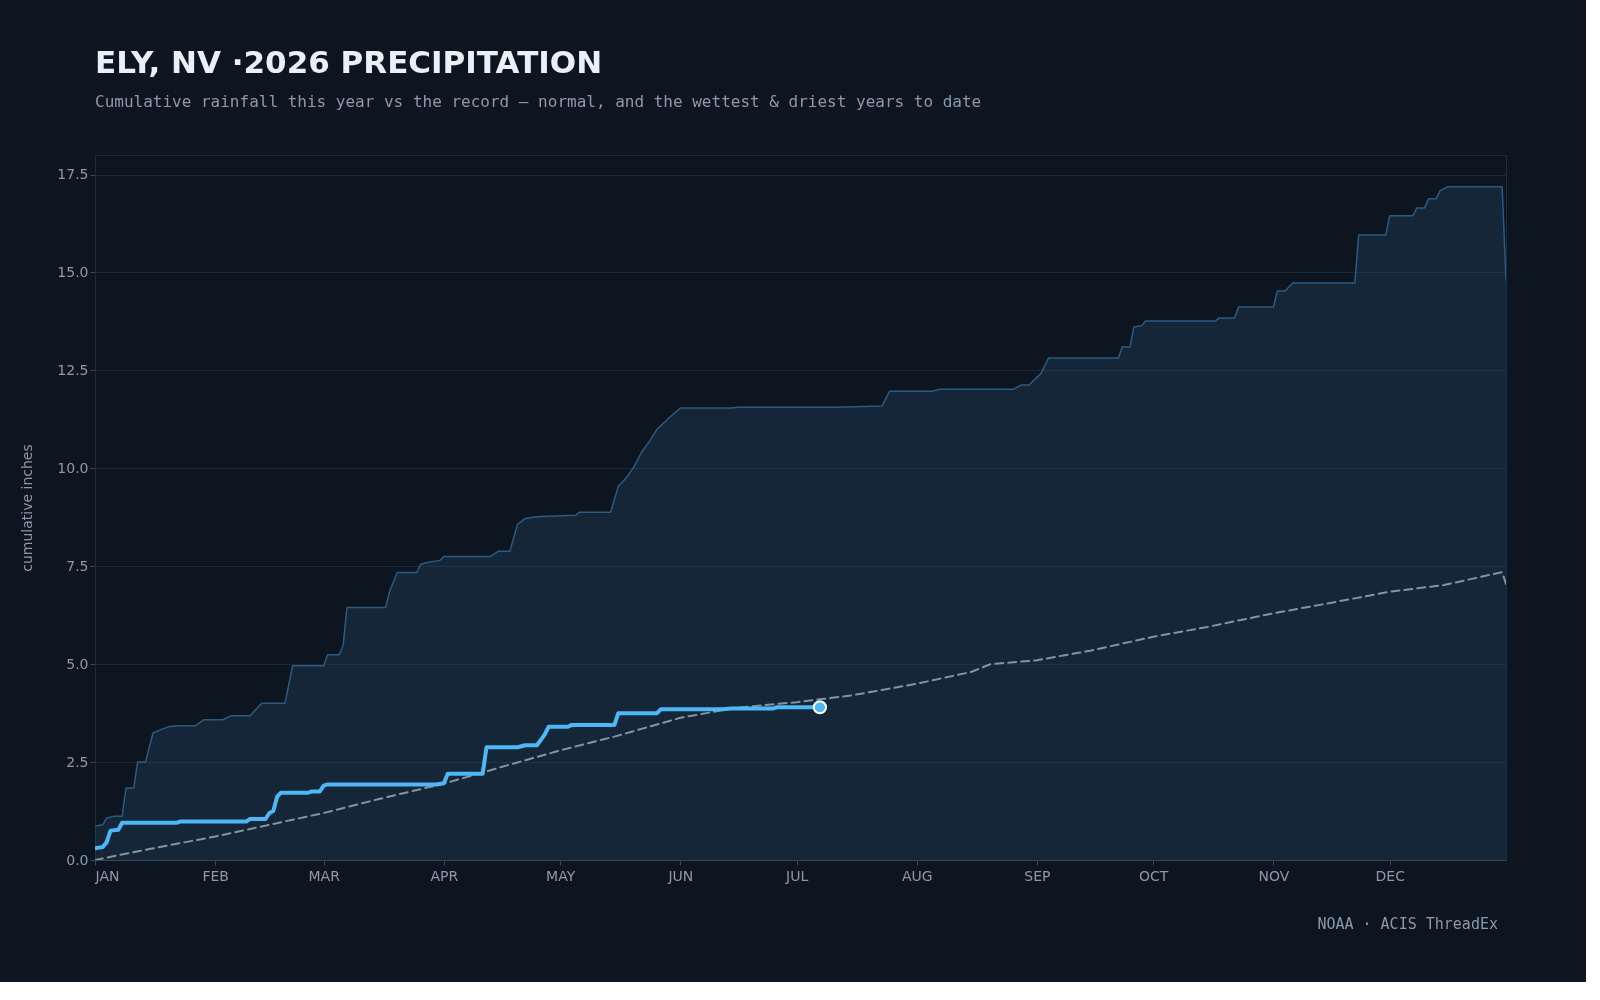 The width and height of the screenshot is (1600, 1000). Describe the element at coordinates (215, 875) in the screenshot. I see `x-tick-label: FEB` at that location.